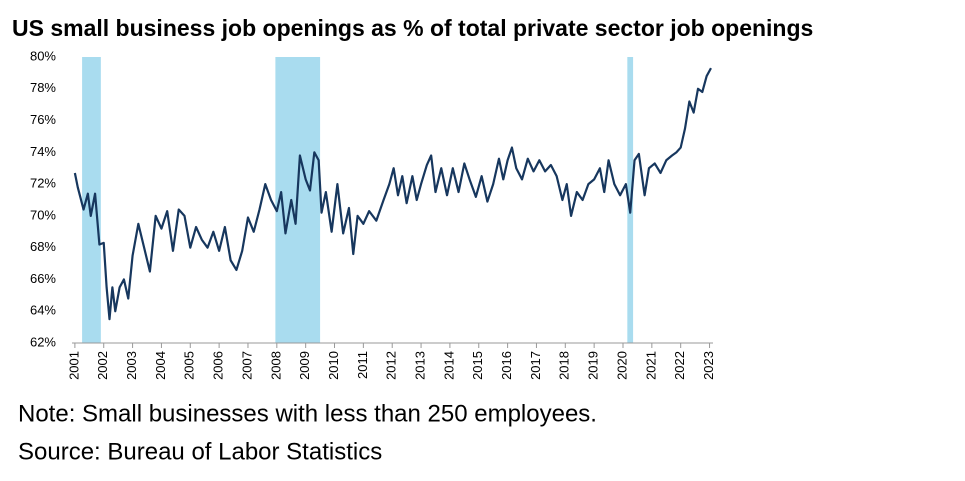  Describe the element at coordinates (275, 365) in the screenshot. I see `x-tick-label: 2008` at that location.